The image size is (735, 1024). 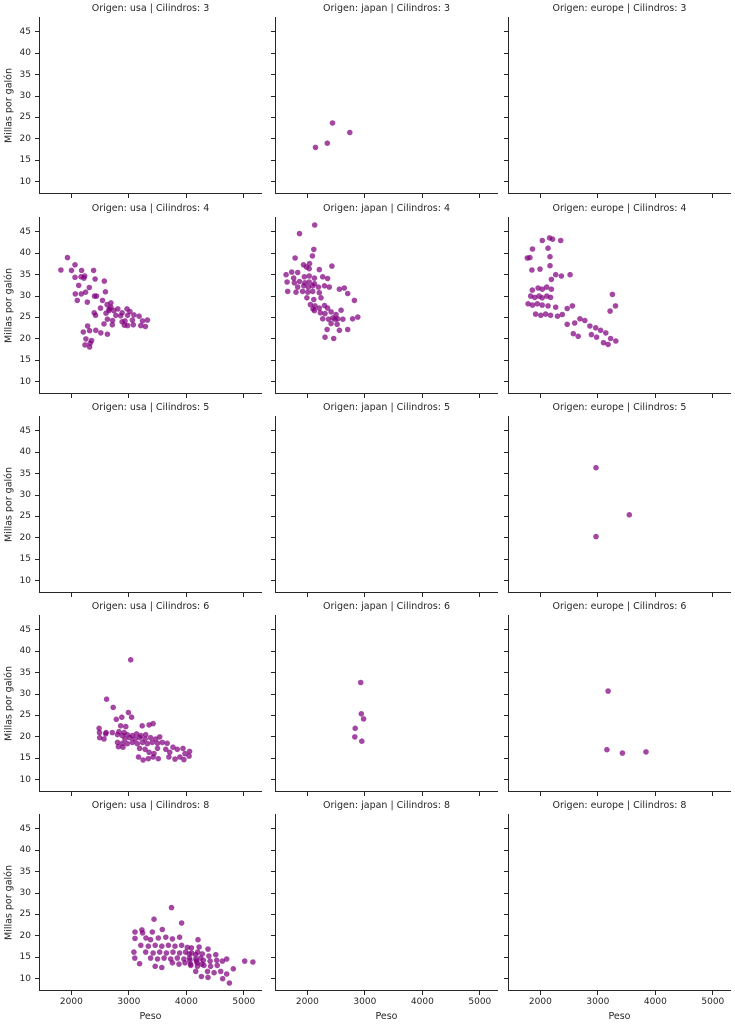 I want to click on y-tick-label: 10, so click(x=25, y=181).